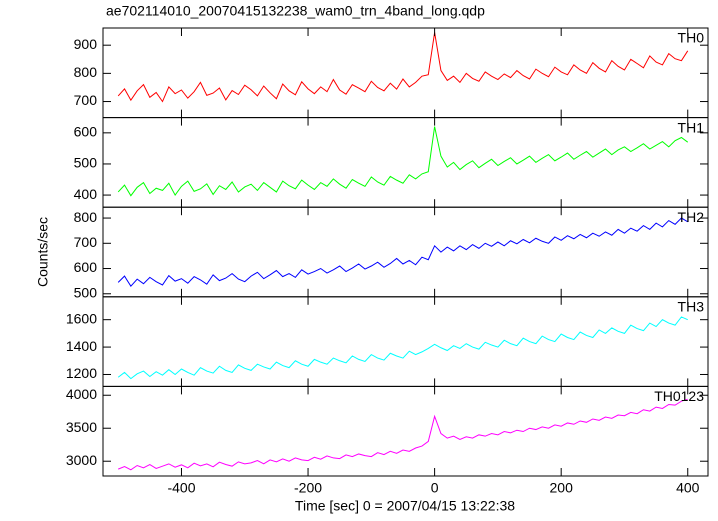 The image size is (718, 521). What do you see at coordinates (81, 394) in the screenshot?
I see `y-tick-label: 4000` at bounding box center [81, 394].